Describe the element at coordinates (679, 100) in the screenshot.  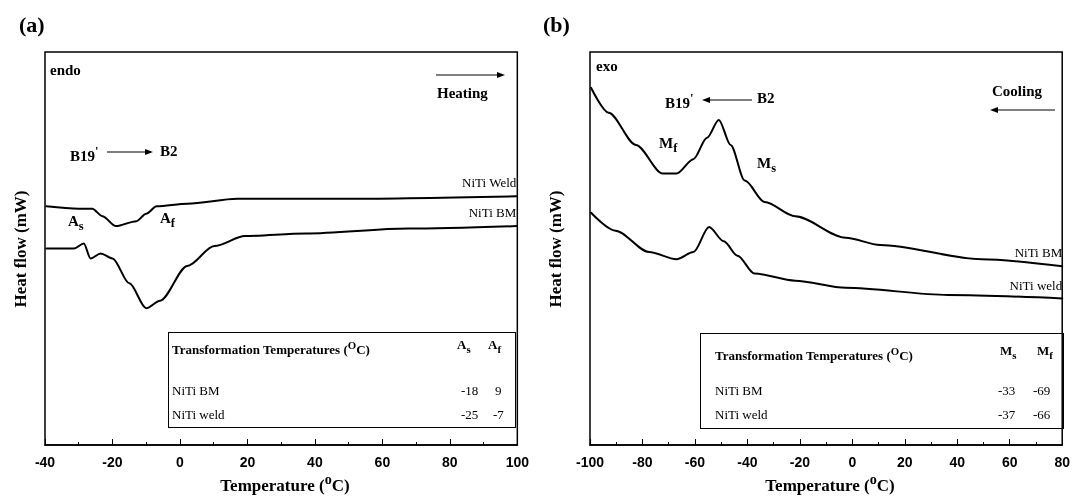
I see `annotation: B19$^{'}$` at that location.